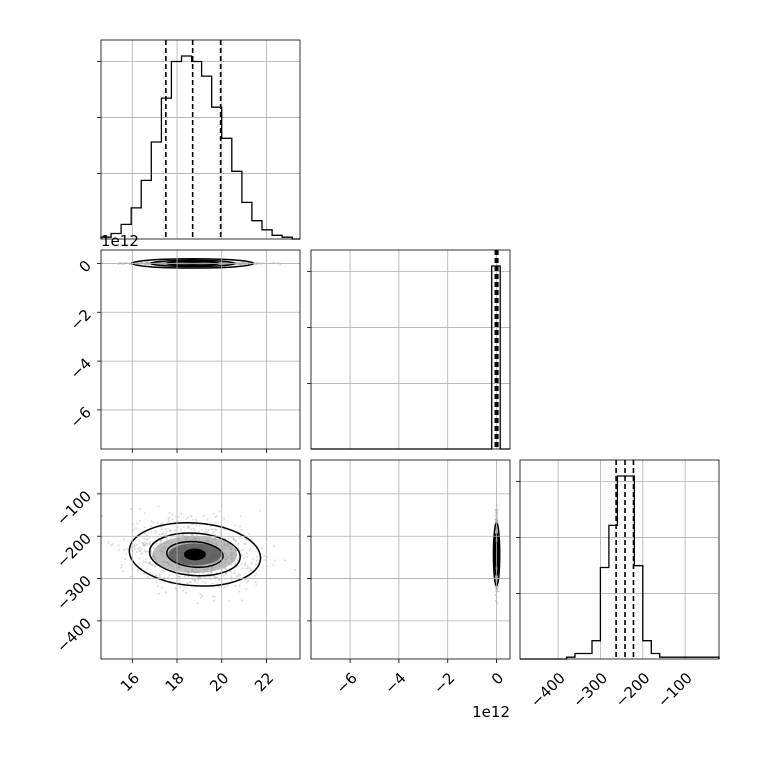  What do you see at coordinates (85, 266) in the screenshot?
I see `y-tick-label: 0` at bounding box center [85, 266].